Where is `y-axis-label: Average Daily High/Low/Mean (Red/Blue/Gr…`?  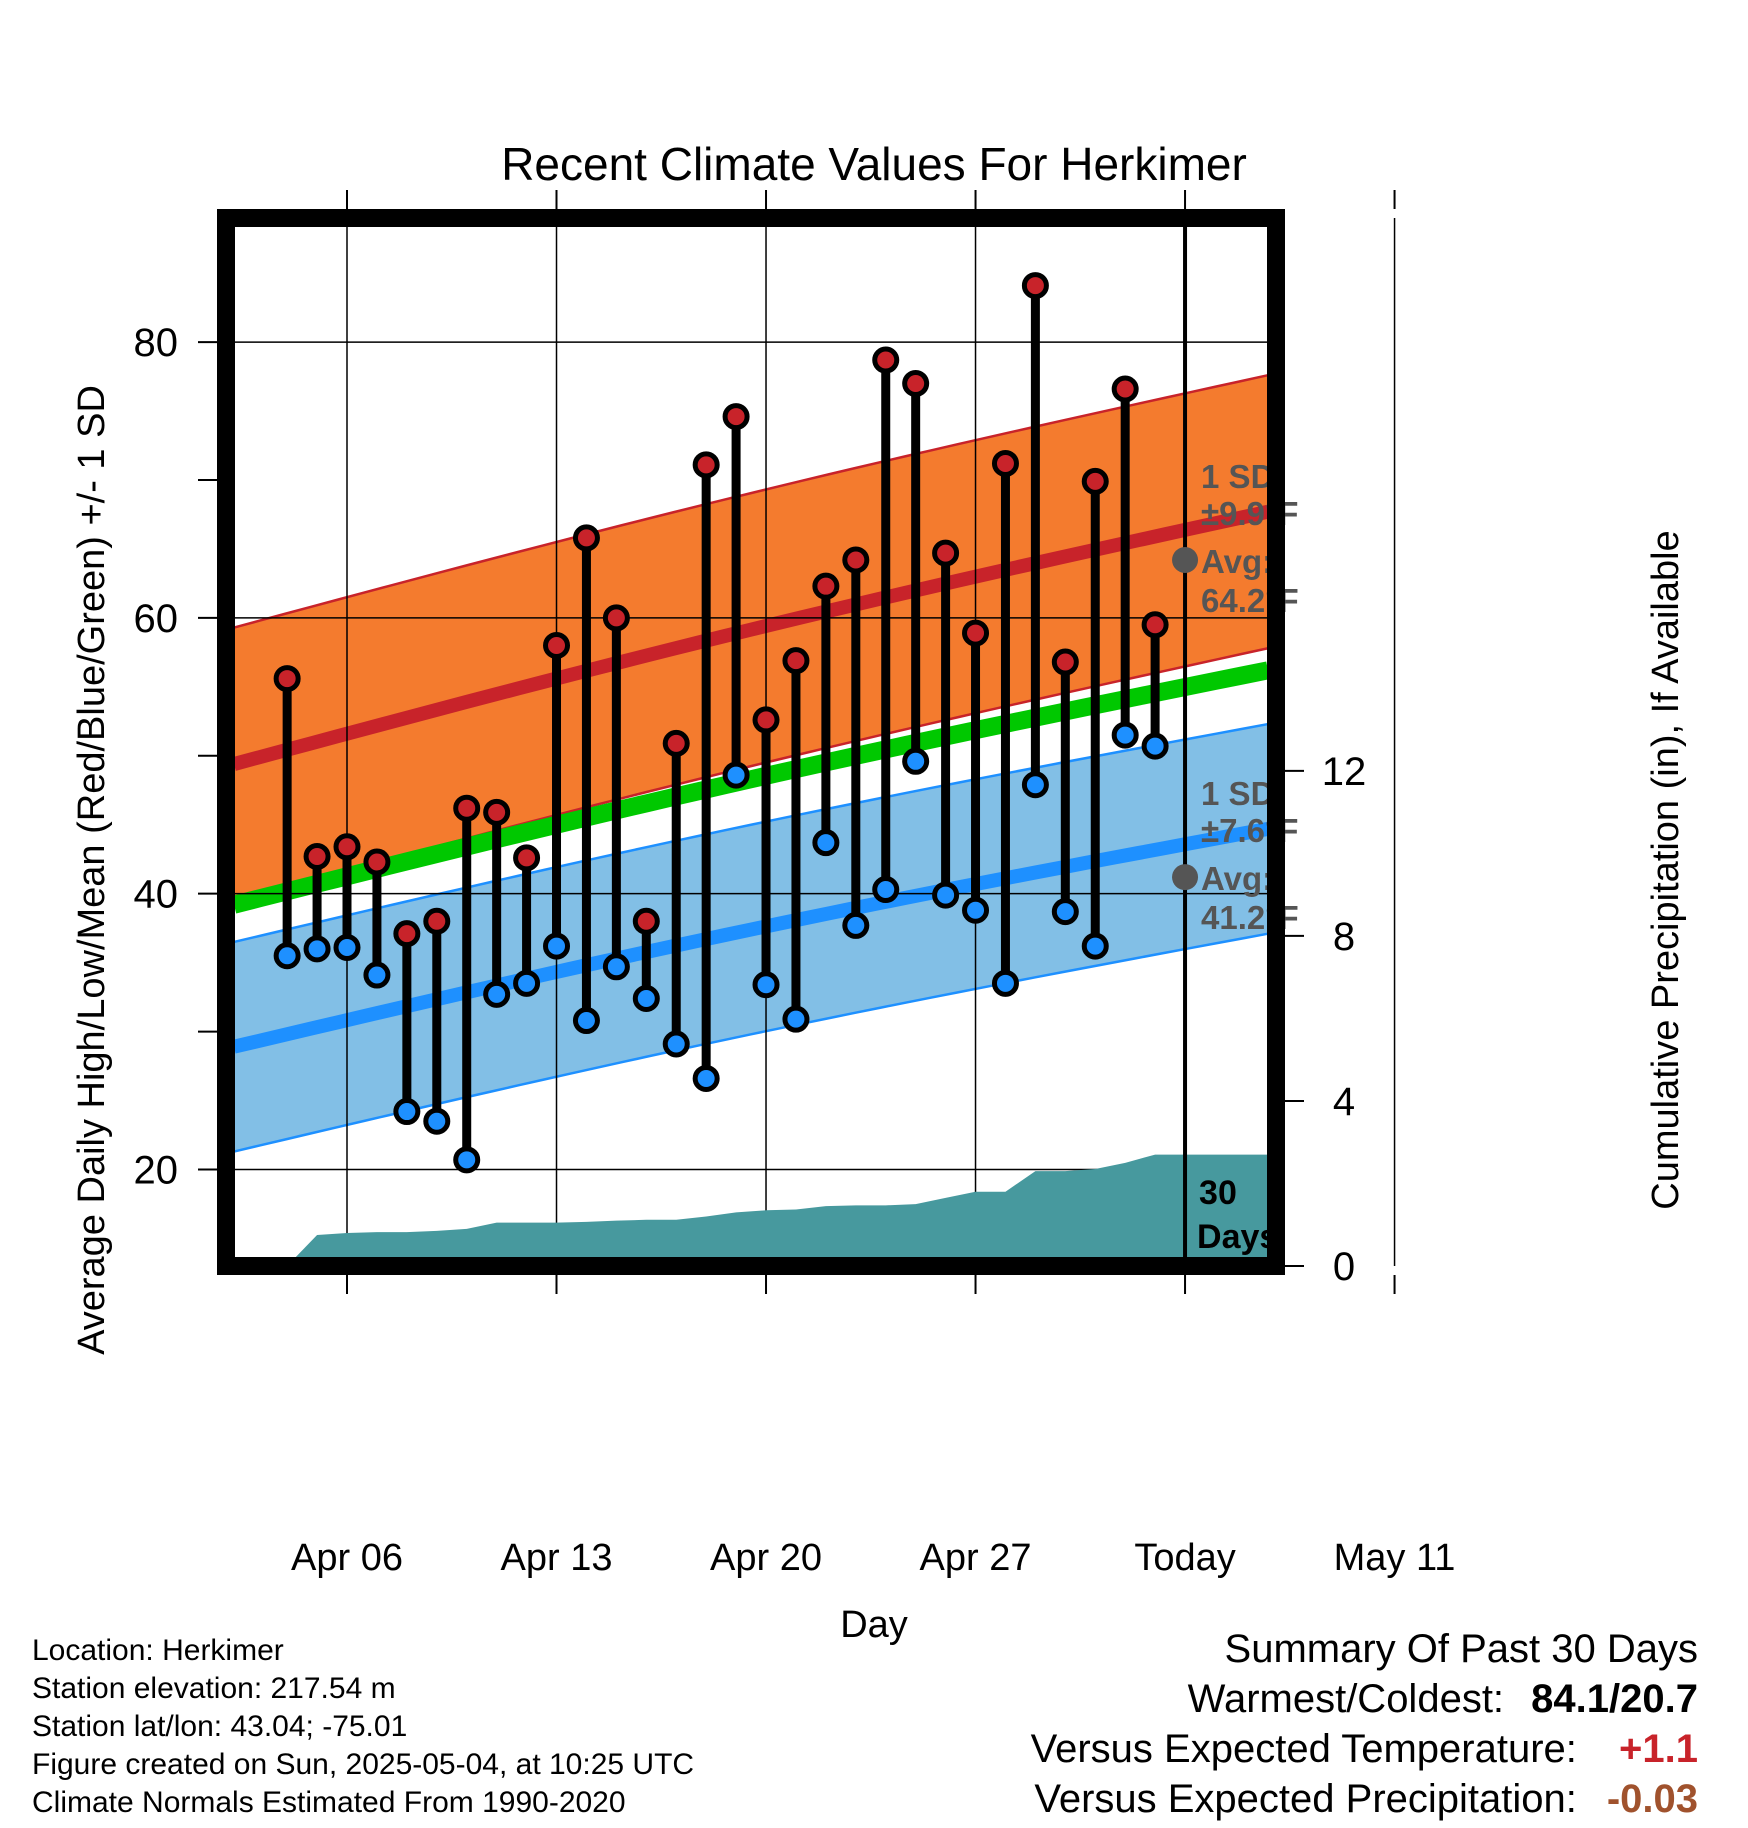
y-axis-label: Average Daily High/Low/Mean (Red/Blue/Gr… is located at coordinates (92, 870).